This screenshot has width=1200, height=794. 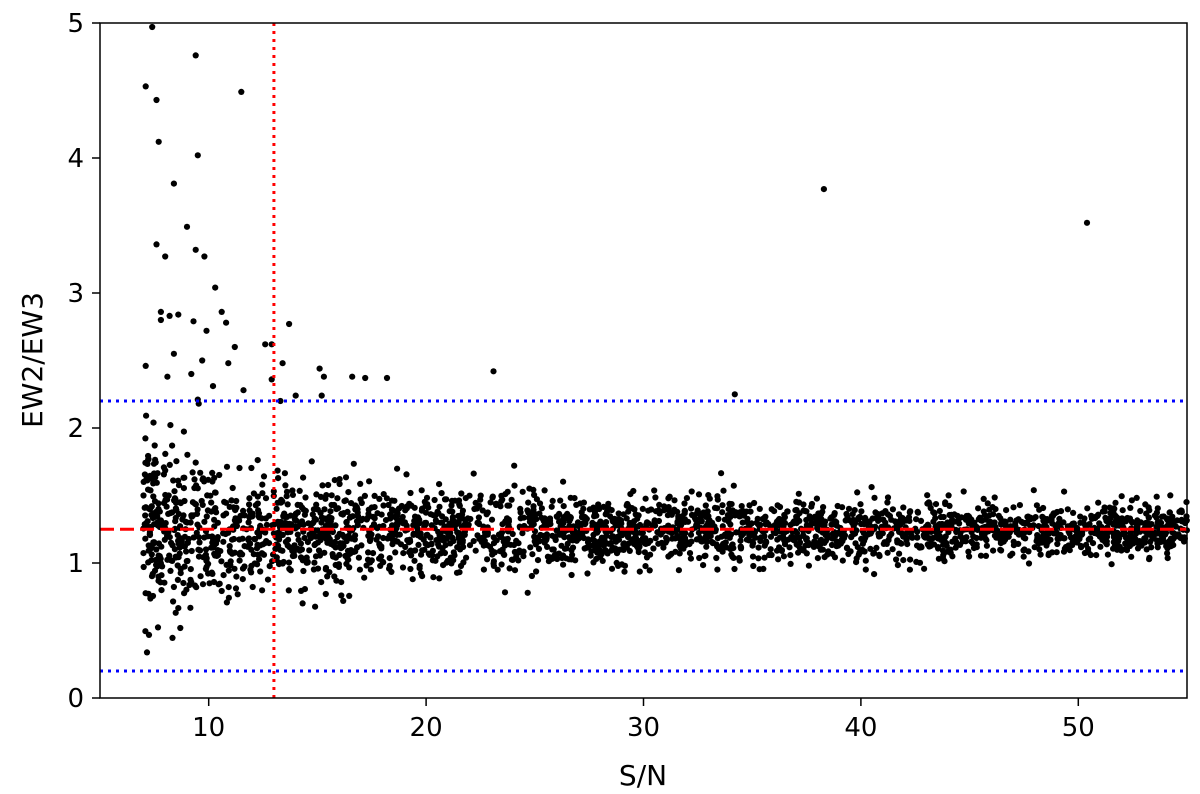 I want to click on y-tick-label: 0, so click(x=75, y=699).